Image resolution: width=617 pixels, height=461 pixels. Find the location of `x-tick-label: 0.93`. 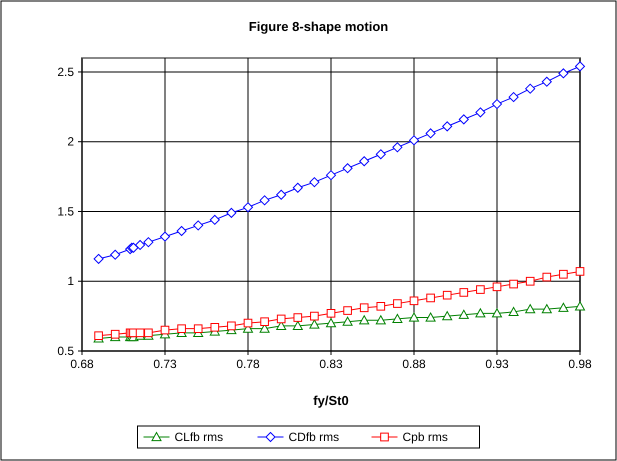

x-tick-label: 0.93 is located at coordinates (497, 364).